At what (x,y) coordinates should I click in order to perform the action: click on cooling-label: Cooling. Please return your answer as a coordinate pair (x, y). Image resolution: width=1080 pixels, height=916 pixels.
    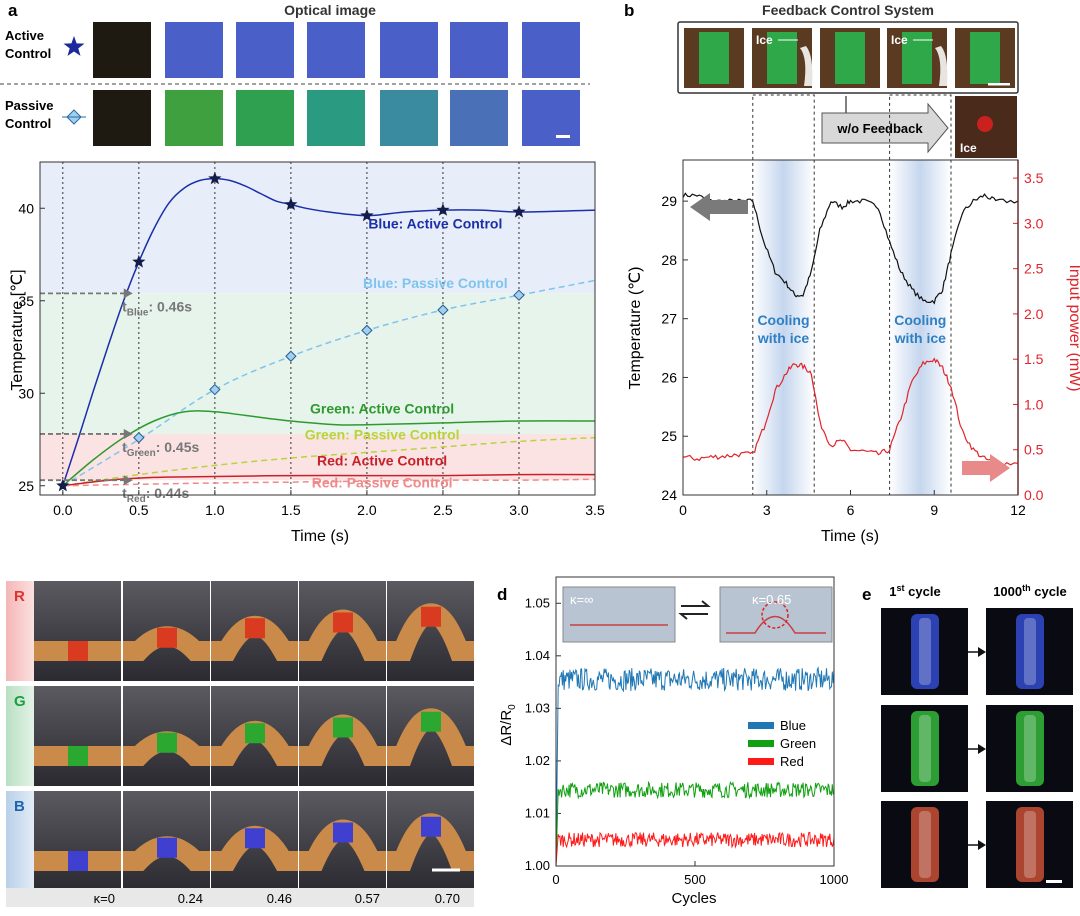
    Looking at the image, I should click on (783, 320).